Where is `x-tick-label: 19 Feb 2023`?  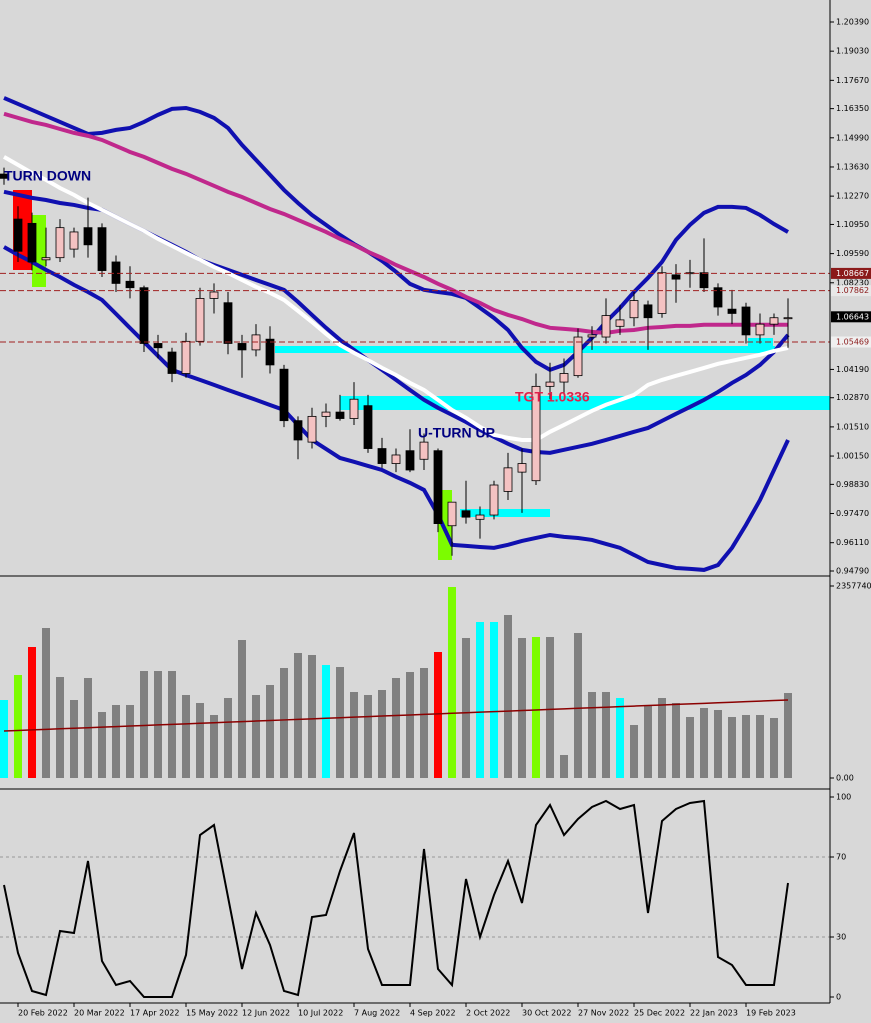
x-tick-label: 19 Feb 2023 is located at coordinates (771, 1013).